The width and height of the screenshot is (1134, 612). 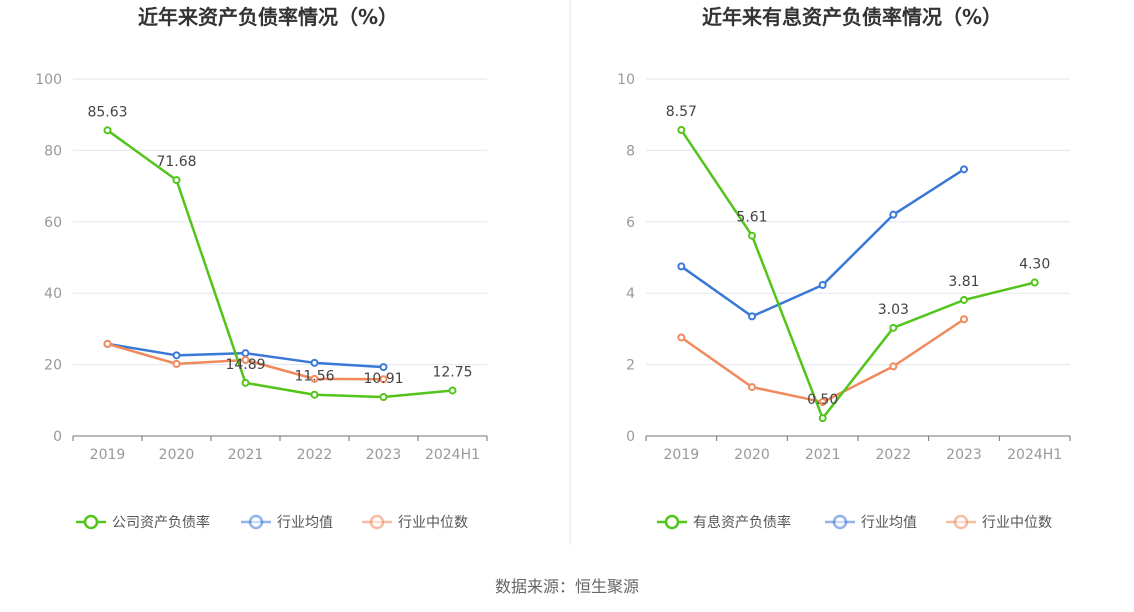 What do you see at coordinates (626, 80) in the screenshot?
I see `y-tick-label: 10` at bounding box center [626, 80].